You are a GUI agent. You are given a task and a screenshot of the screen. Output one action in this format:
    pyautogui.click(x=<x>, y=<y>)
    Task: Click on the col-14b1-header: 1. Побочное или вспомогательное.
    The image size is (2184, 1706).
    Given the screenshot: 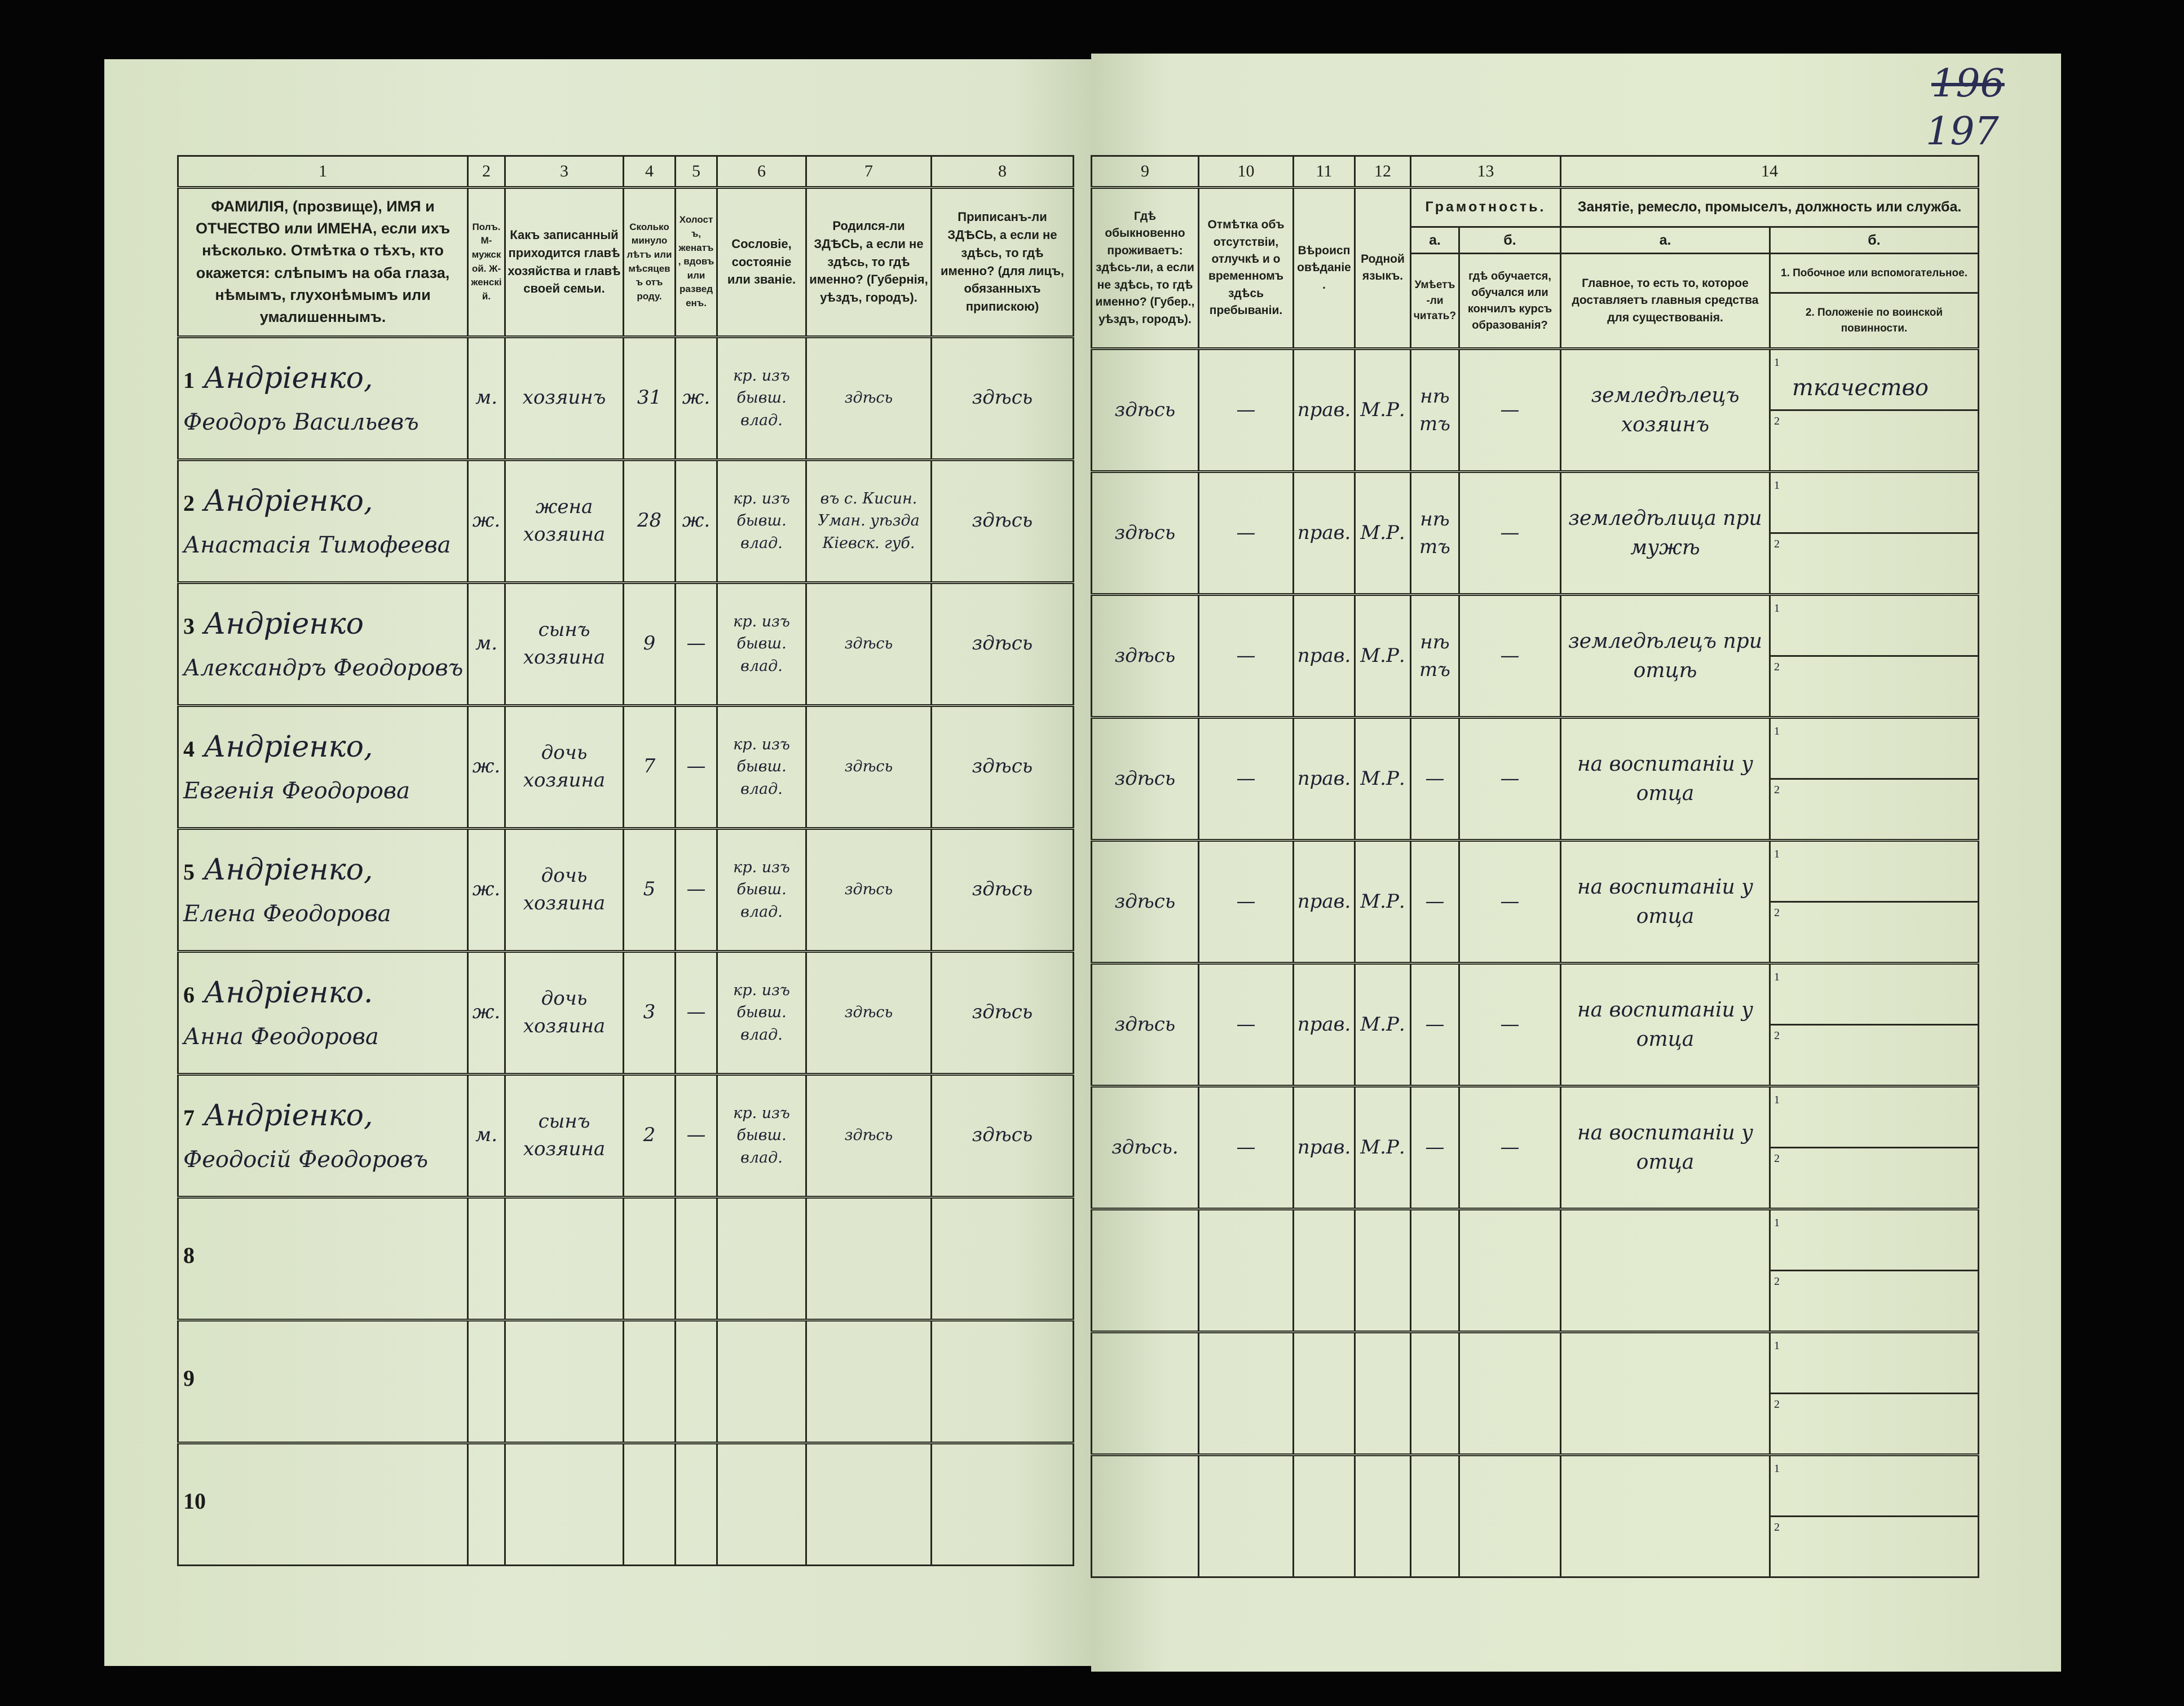 What is the action you would take?
    pyautogui.click(x=1874, y=274)
    